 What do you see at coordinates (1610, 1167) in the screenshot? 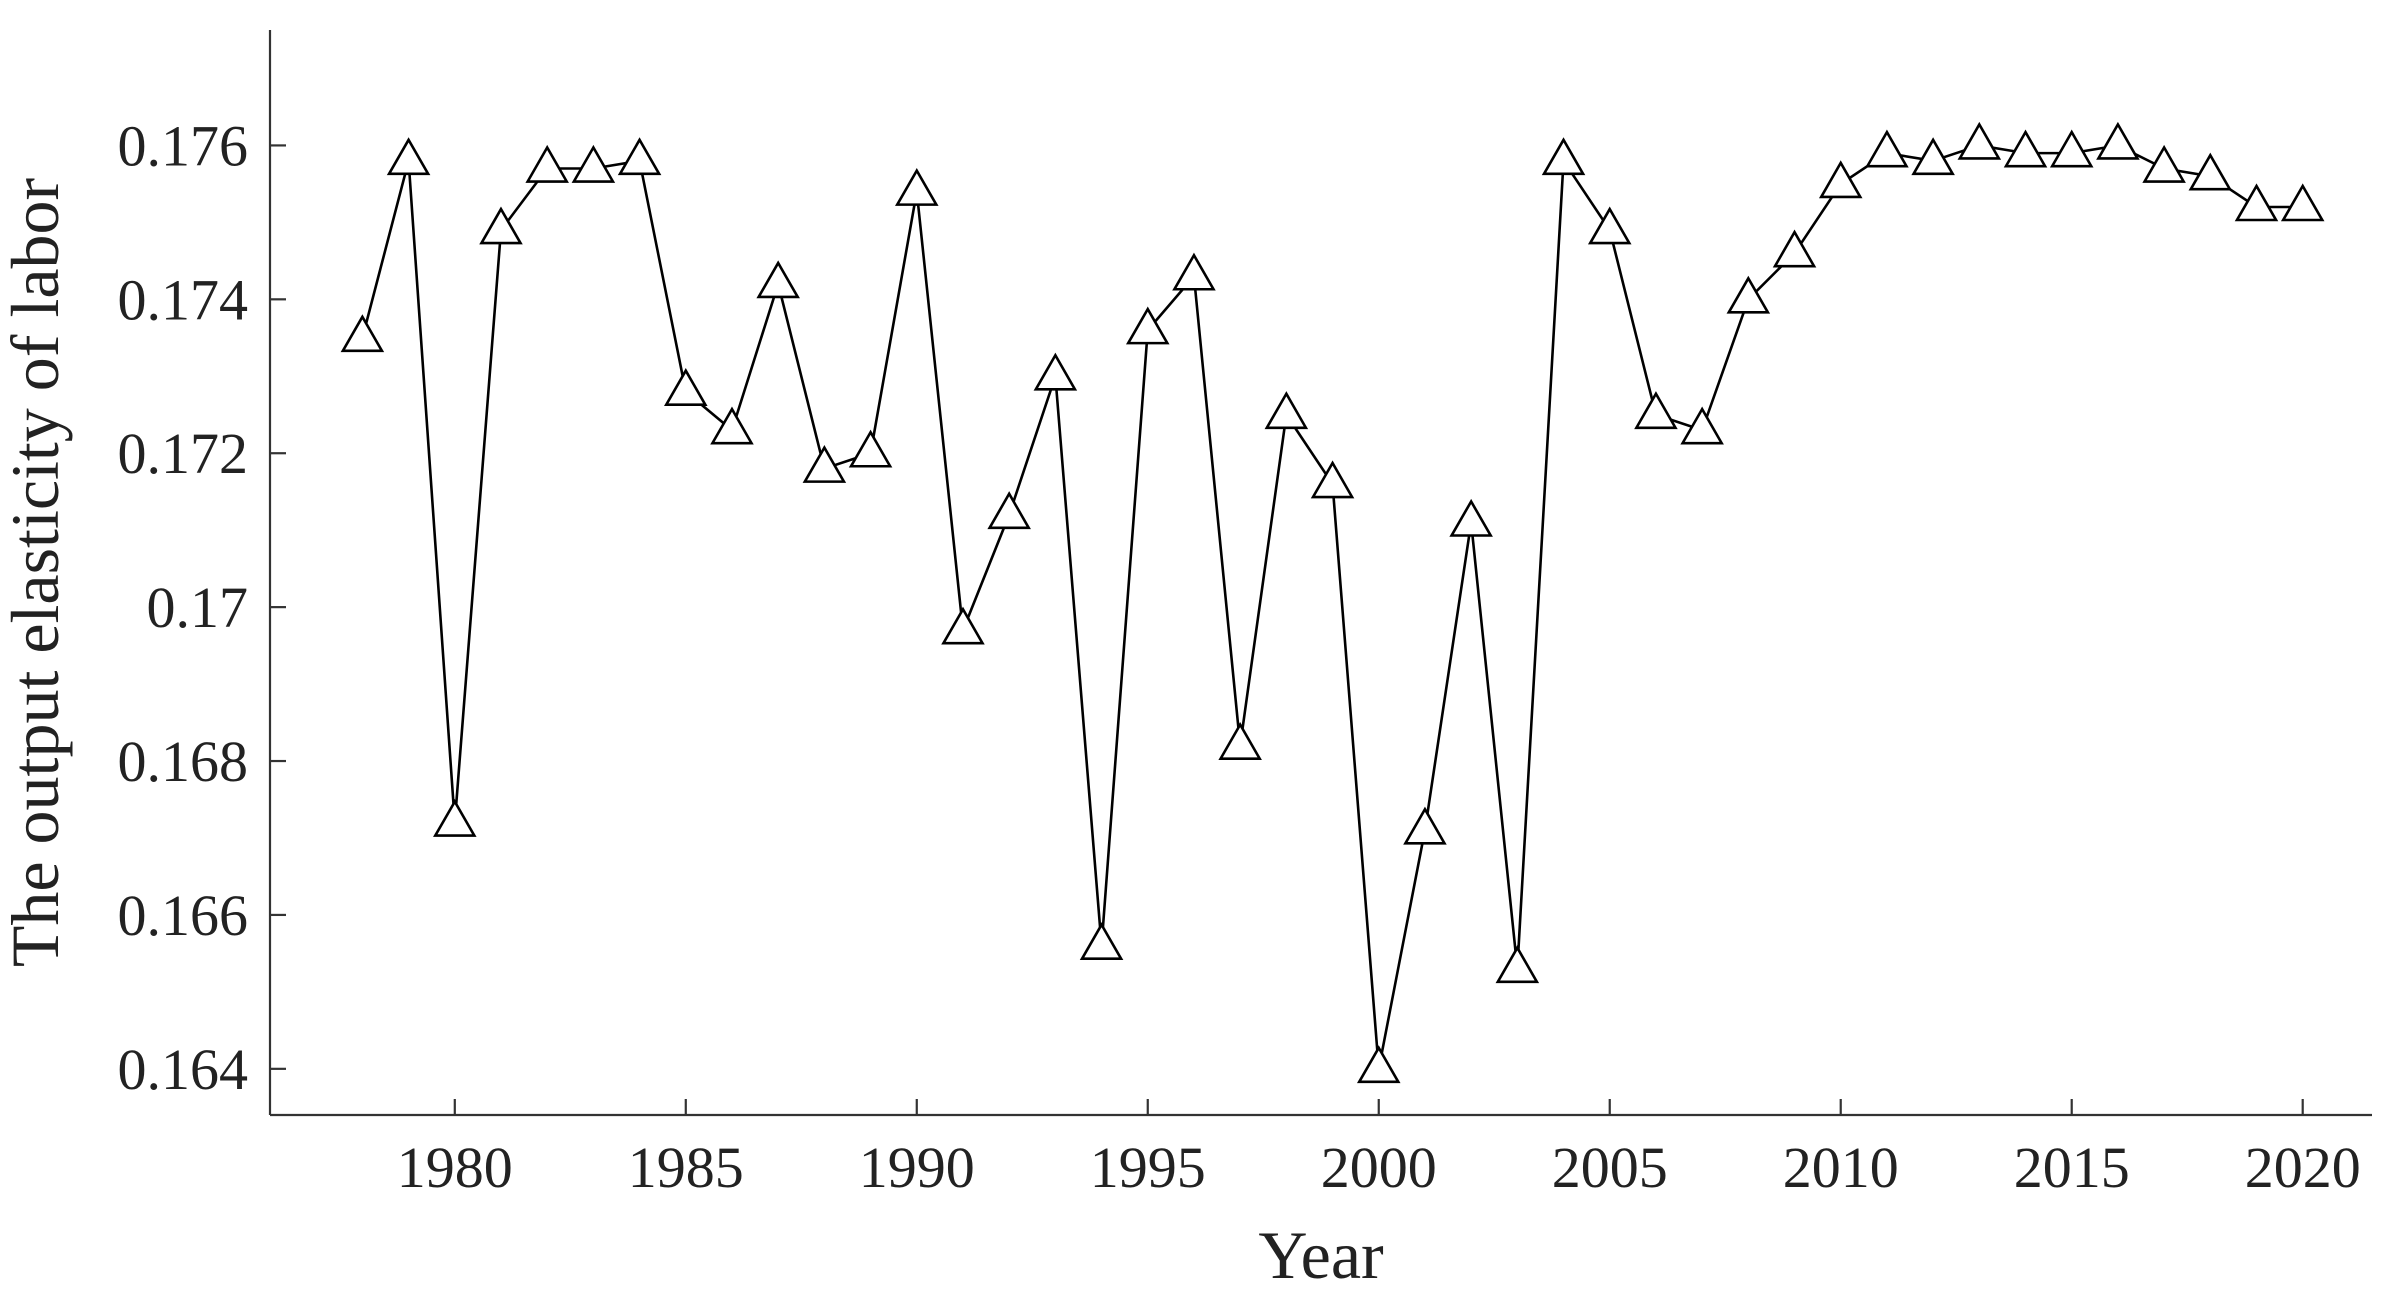
I see `x-tick-label: 2005` at bounding box center [1610, 1167].